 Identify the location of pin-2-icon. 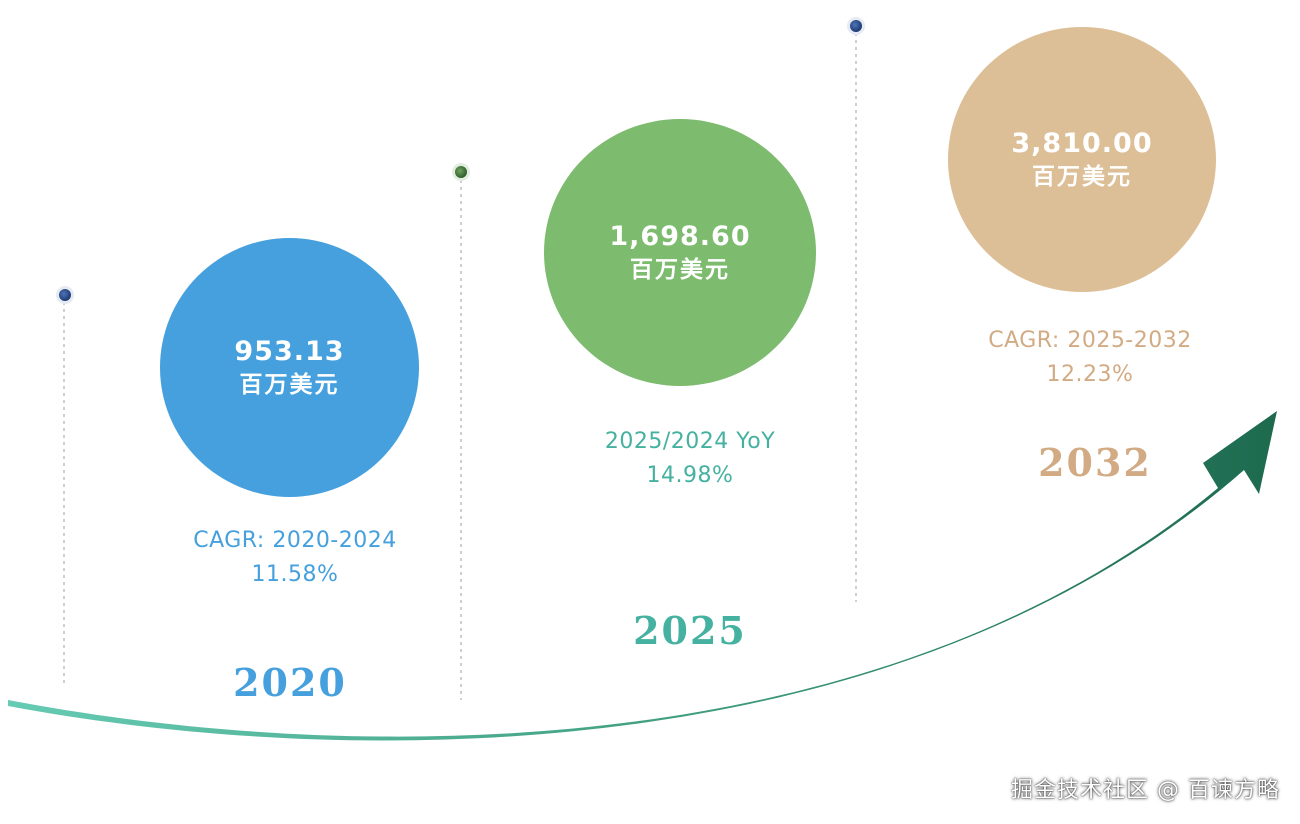
(461, 172).